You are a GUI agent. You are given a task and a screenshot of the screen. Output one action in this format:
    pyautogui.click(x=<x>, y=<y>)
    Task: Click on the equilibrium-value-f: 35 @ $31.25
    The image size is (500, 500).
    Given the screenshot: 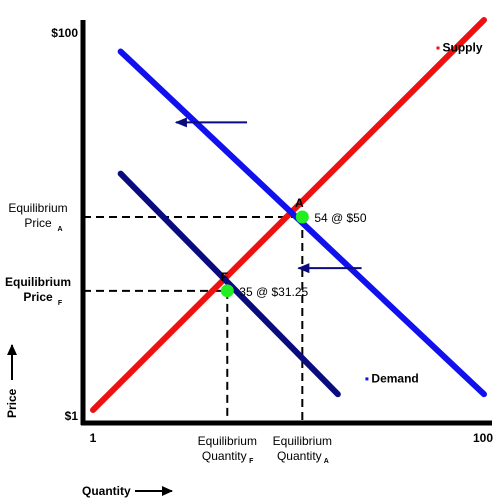 What is the action you would take?
    pyautogui.click(x=273, y=292)
    